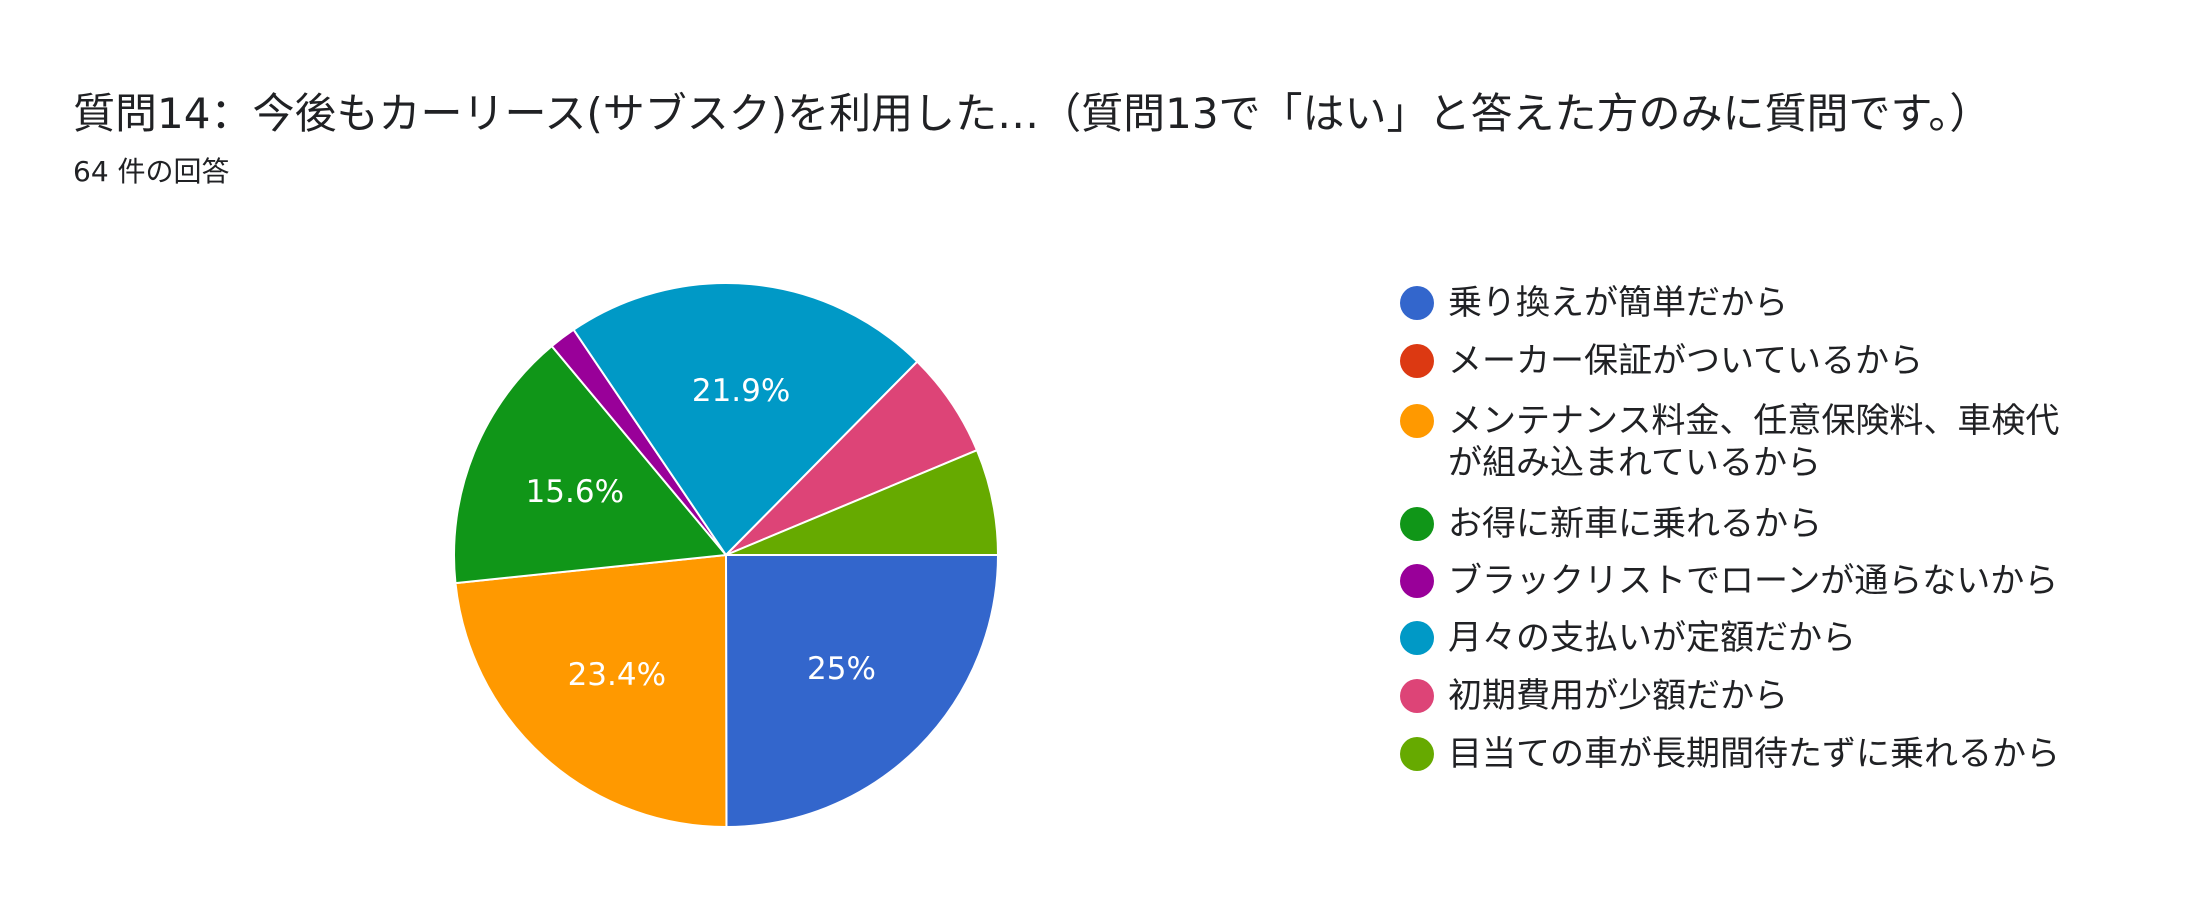  What do you see at coordinates (151, 171) in the screenshot?
I see `chart-subtitle: 64 件の回答` at bounding box center [151, 171].